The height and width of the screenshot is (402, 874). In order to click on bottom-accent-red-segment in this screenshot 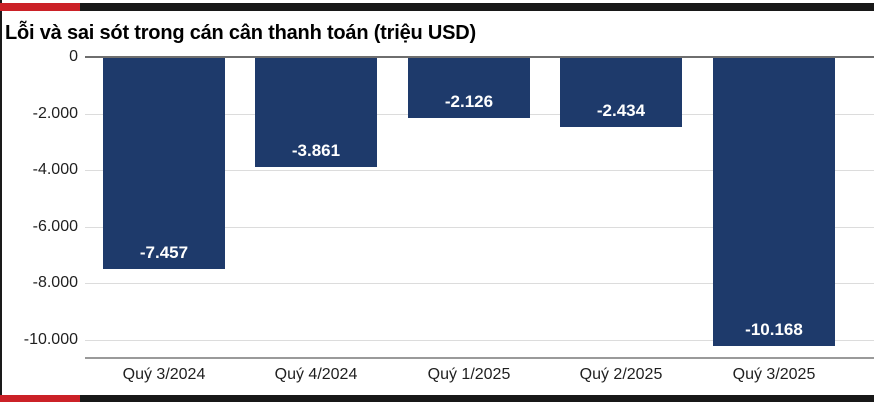, I will do `click(40, 398)`.